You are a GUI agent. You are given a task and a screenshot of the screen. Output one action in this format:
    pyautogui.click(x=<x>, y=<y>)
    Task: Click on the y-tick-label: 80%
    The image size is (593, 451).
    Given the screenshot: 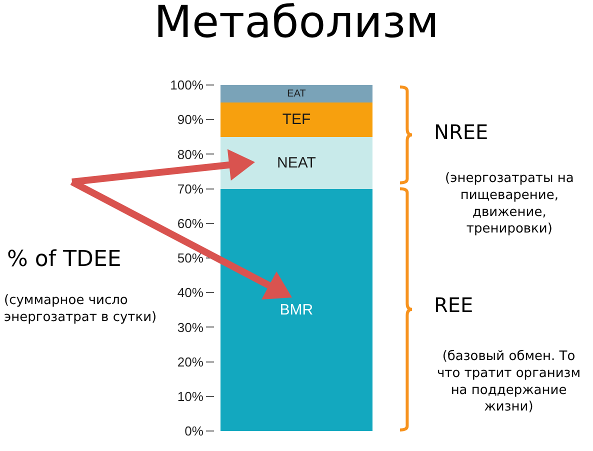 What is the action you would take?
    pyautogui.click(x=190, y=154)
    